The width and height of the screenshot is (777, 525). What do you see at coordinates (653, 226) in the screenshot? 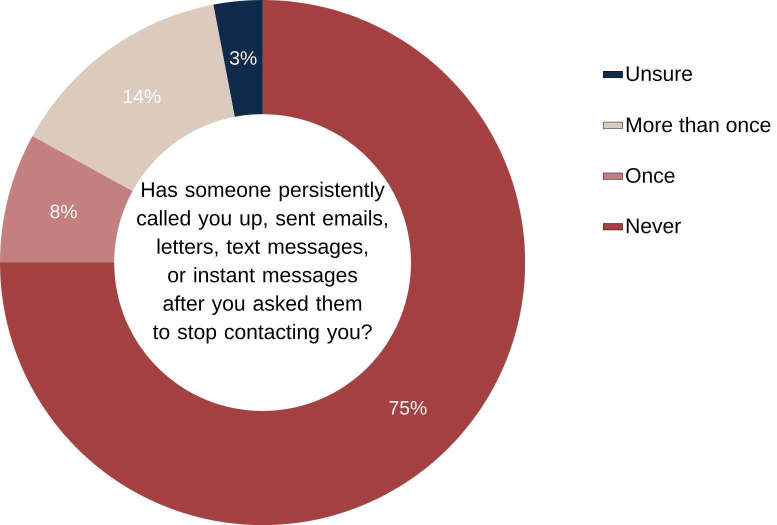
I see `legend-label: Never` at bounding box center [653, 226].